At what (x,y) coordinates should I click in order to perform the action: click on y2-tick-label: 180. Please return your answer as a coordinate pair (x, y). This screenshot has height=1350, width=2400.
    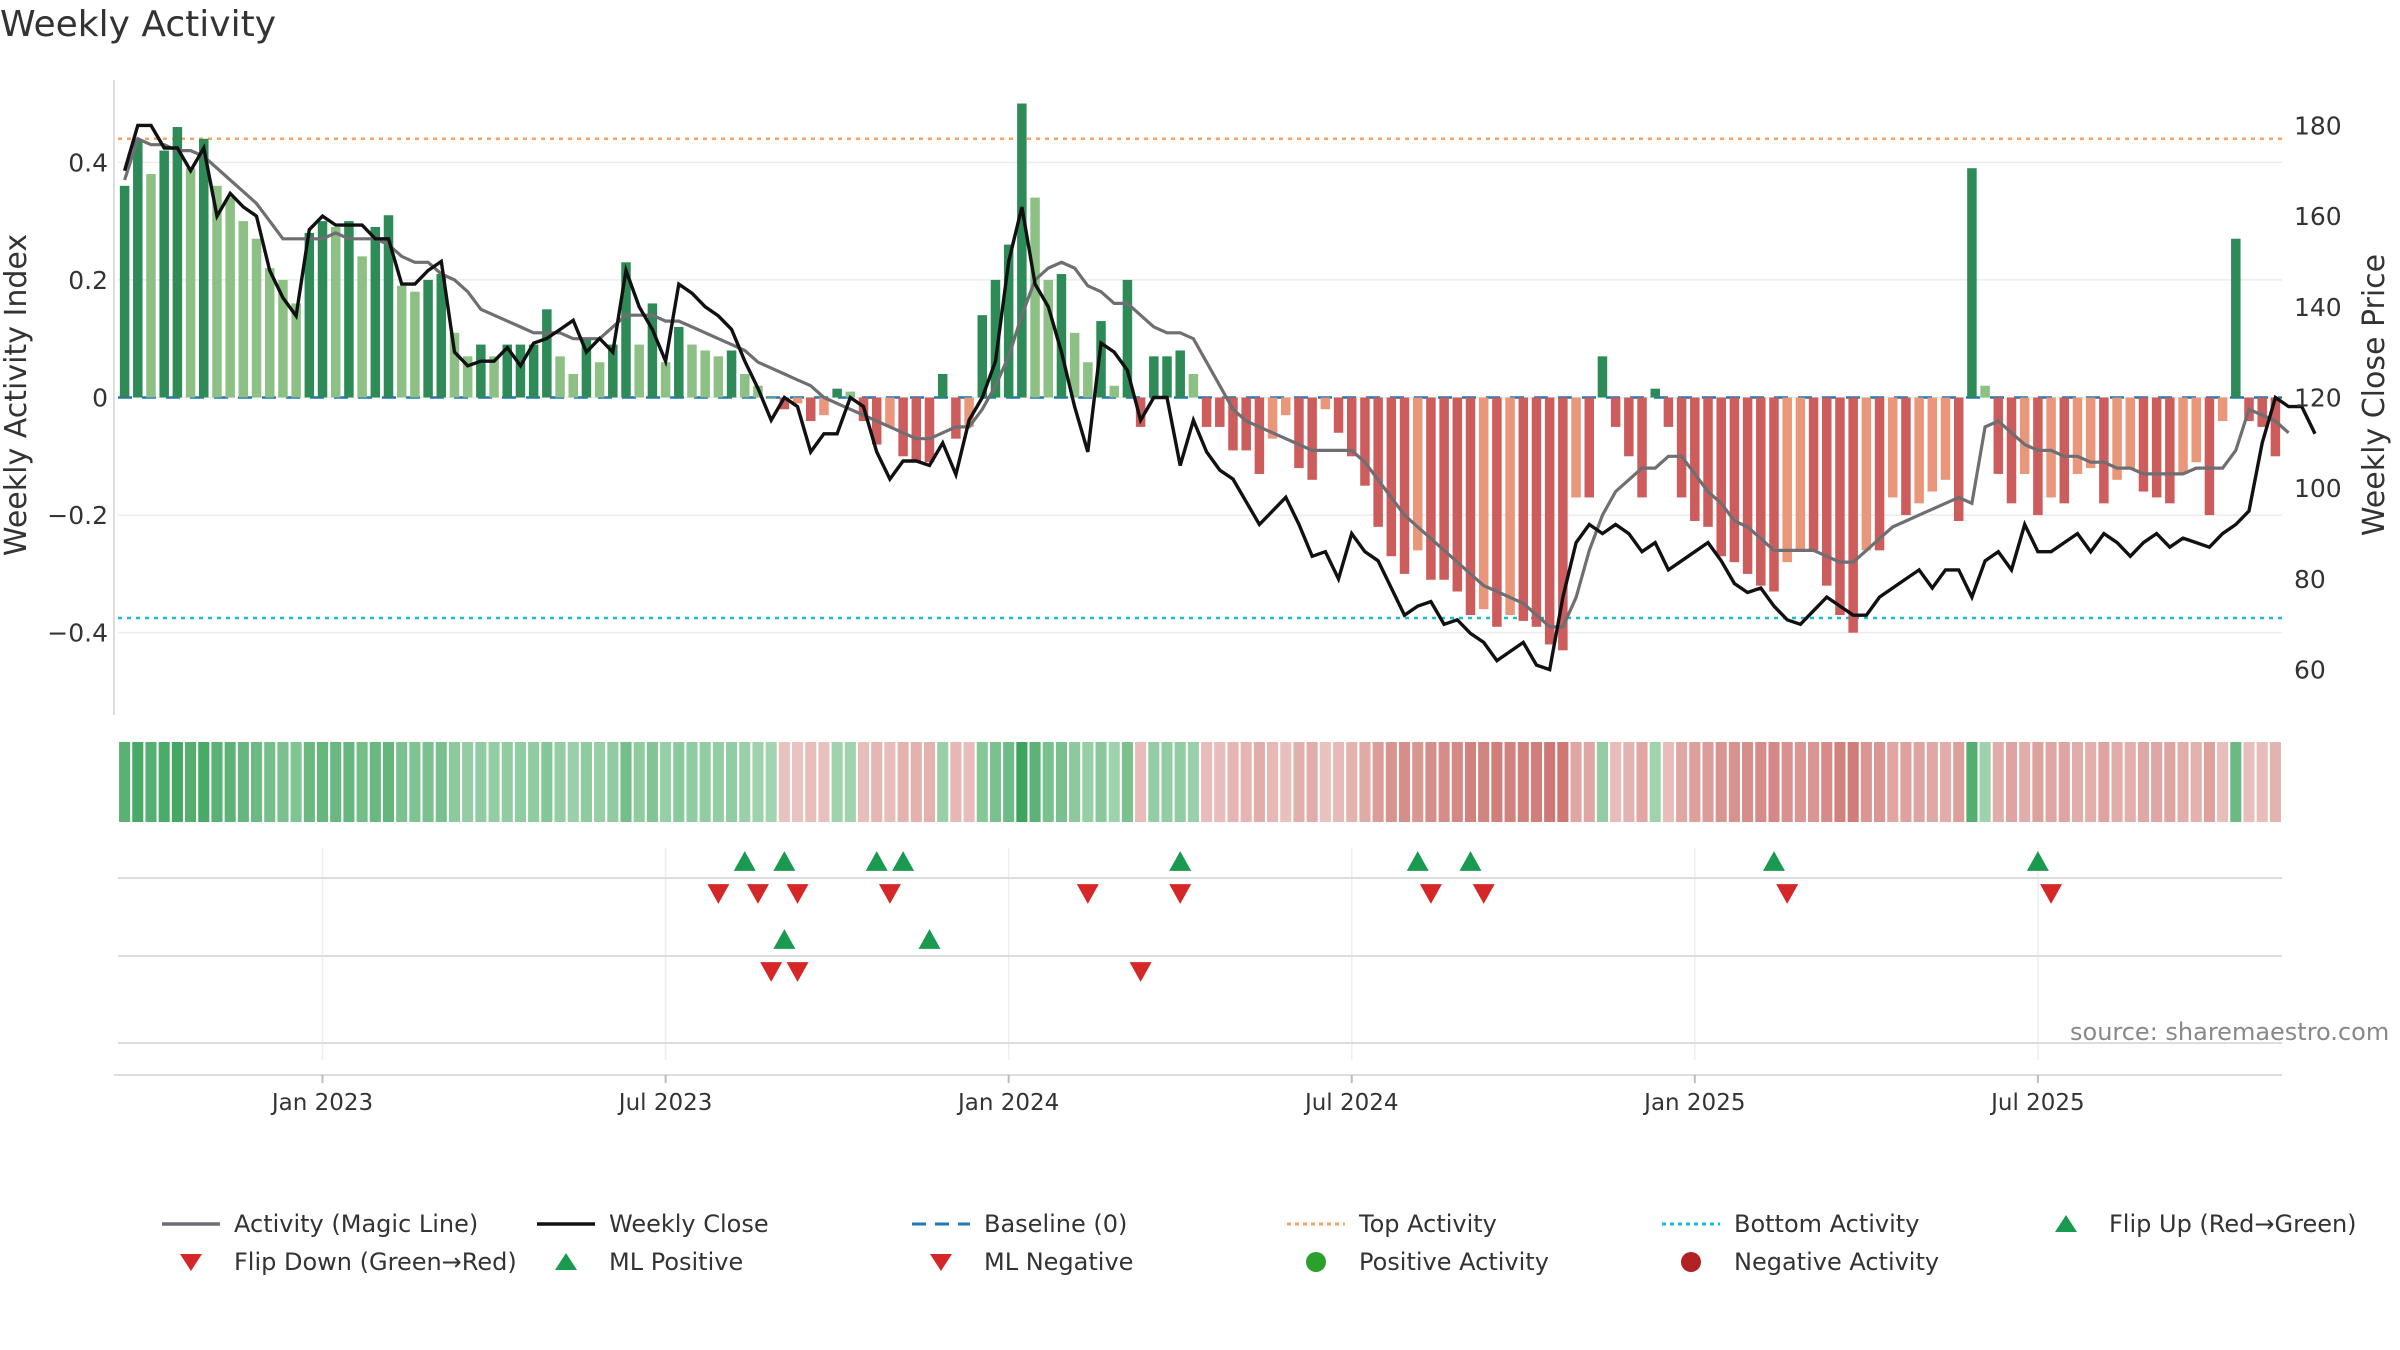
    Looking at the image, I should click on (2318, 125).